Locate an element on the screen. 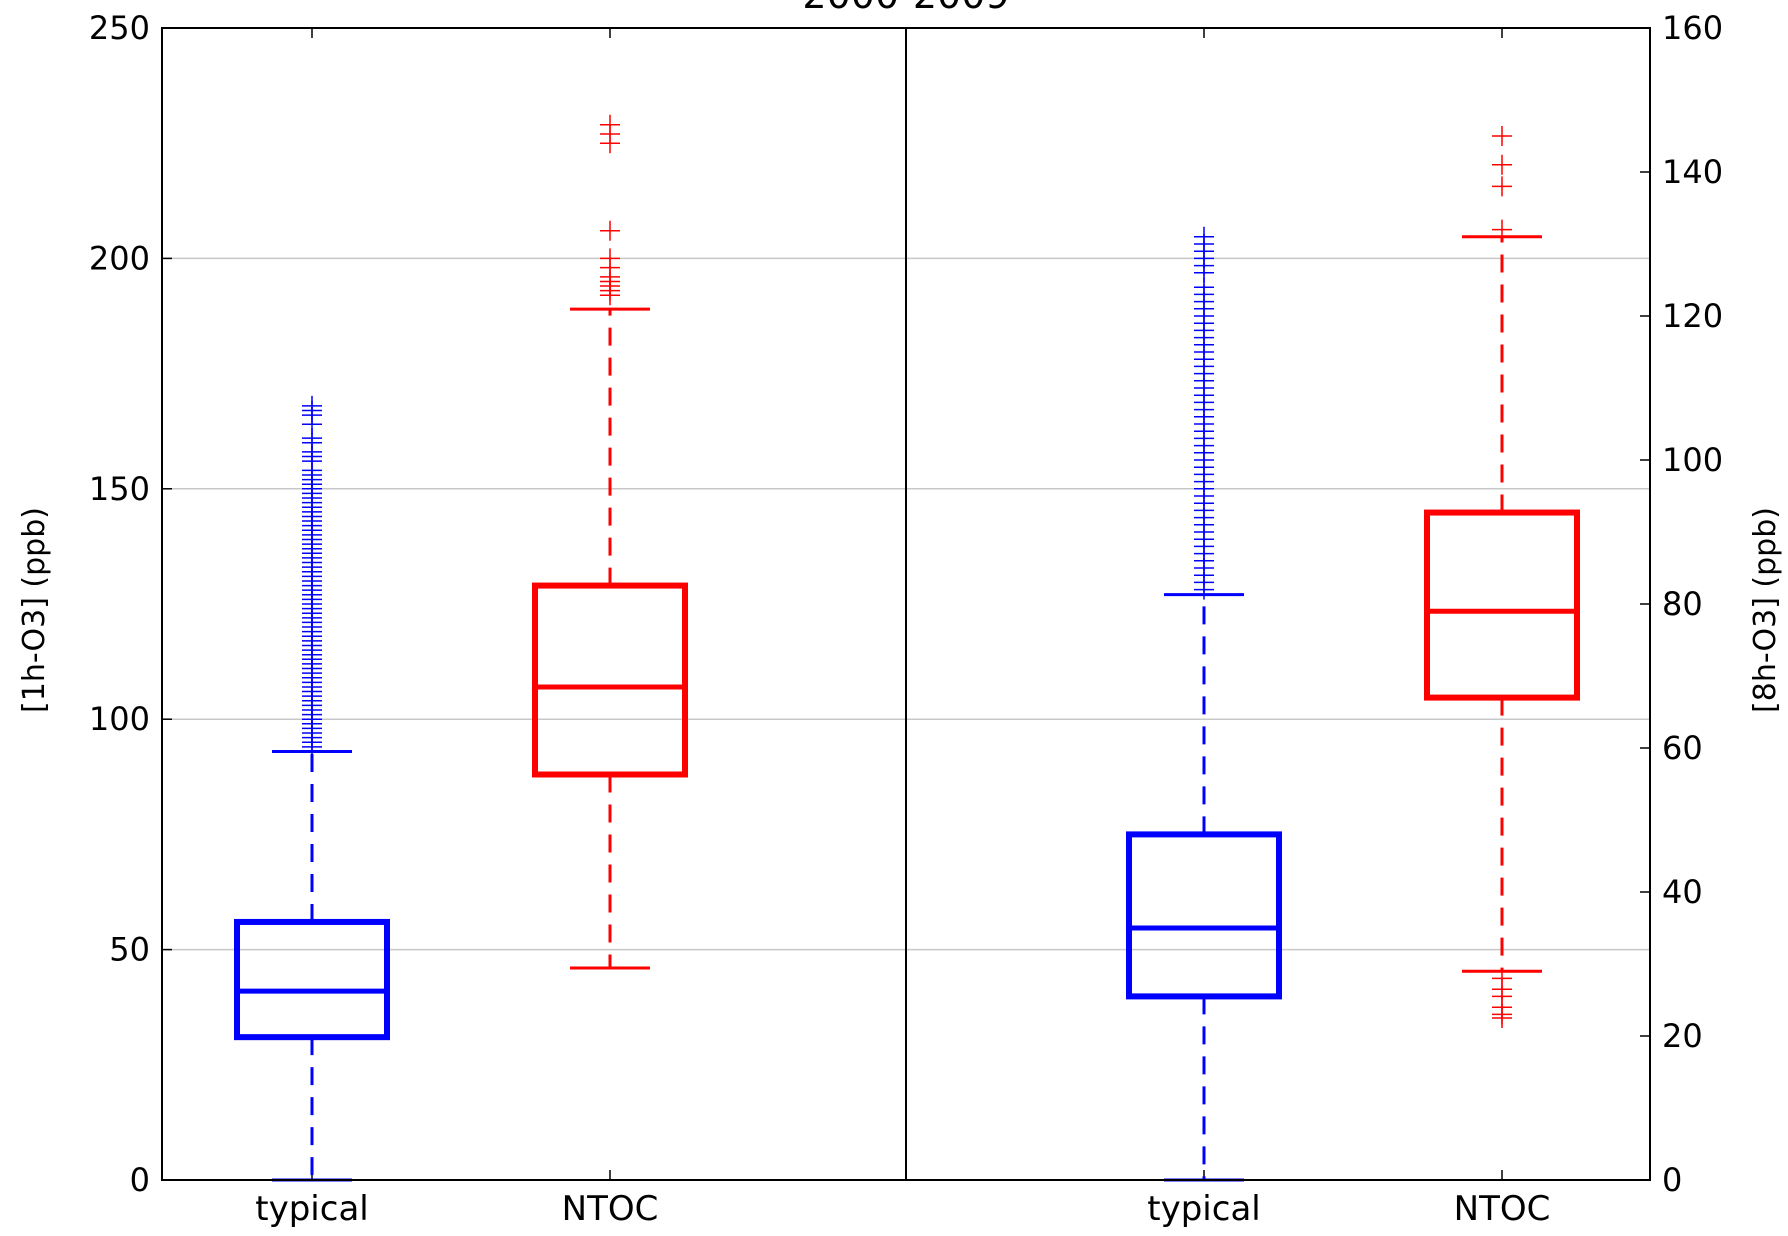  y-tick-label-right: 100 is located at coordinates (1692, 460).